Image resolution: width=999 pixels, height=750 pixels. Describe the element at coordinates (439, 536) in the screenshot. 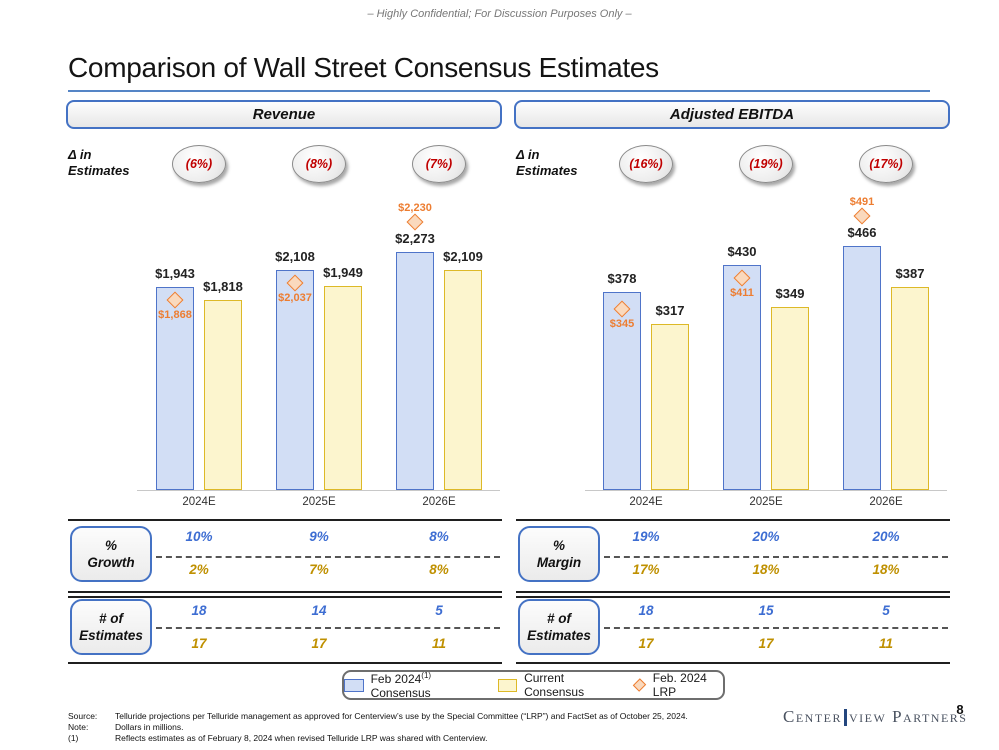

I see `stat-value-feb-2024: 8%` at that location.